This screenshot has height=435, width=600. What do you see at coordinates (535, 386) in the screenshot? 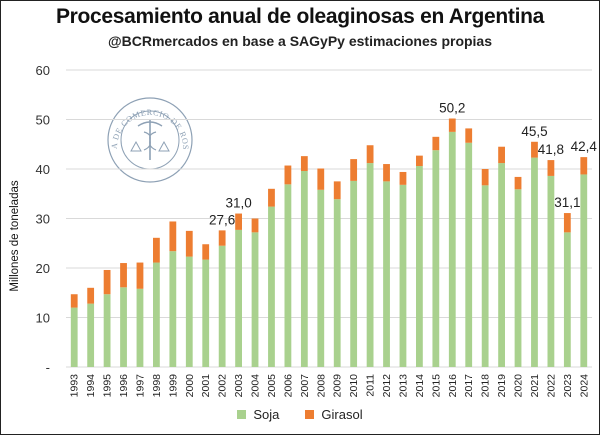
I see `x-tick-label: 2021` at bounding box center [535, 386].